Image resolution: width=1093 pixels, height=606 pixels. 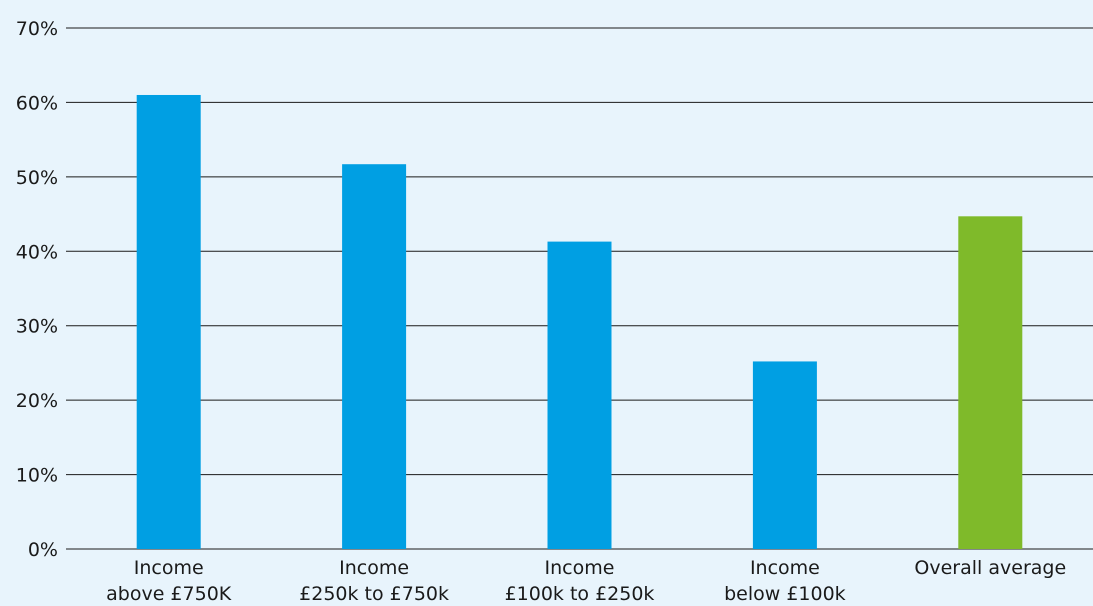 What do you see at coordinates (37, 103) in the screenshot?
I see `y-tick-label: 60%` at bounding box center [37, 103].